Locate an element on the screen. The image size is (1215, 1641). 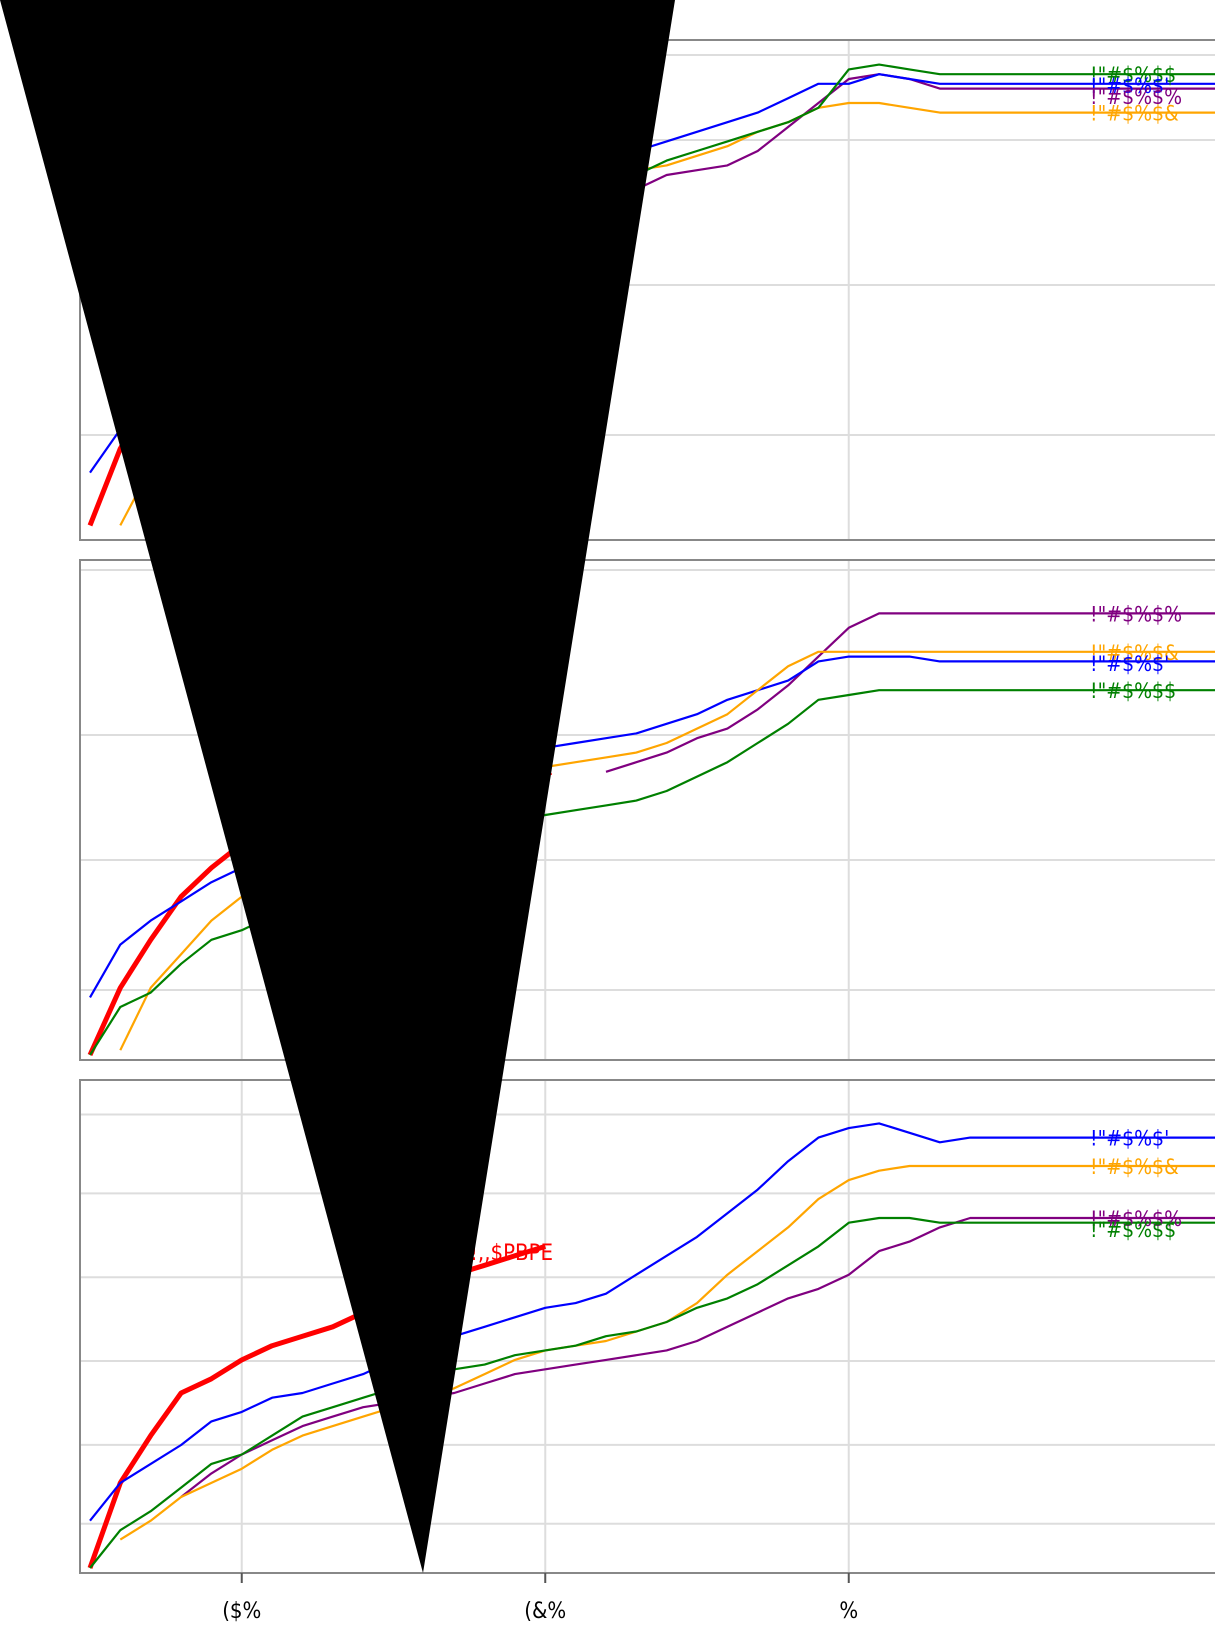
series-line-highlight is located at coordinates (317, 1406).